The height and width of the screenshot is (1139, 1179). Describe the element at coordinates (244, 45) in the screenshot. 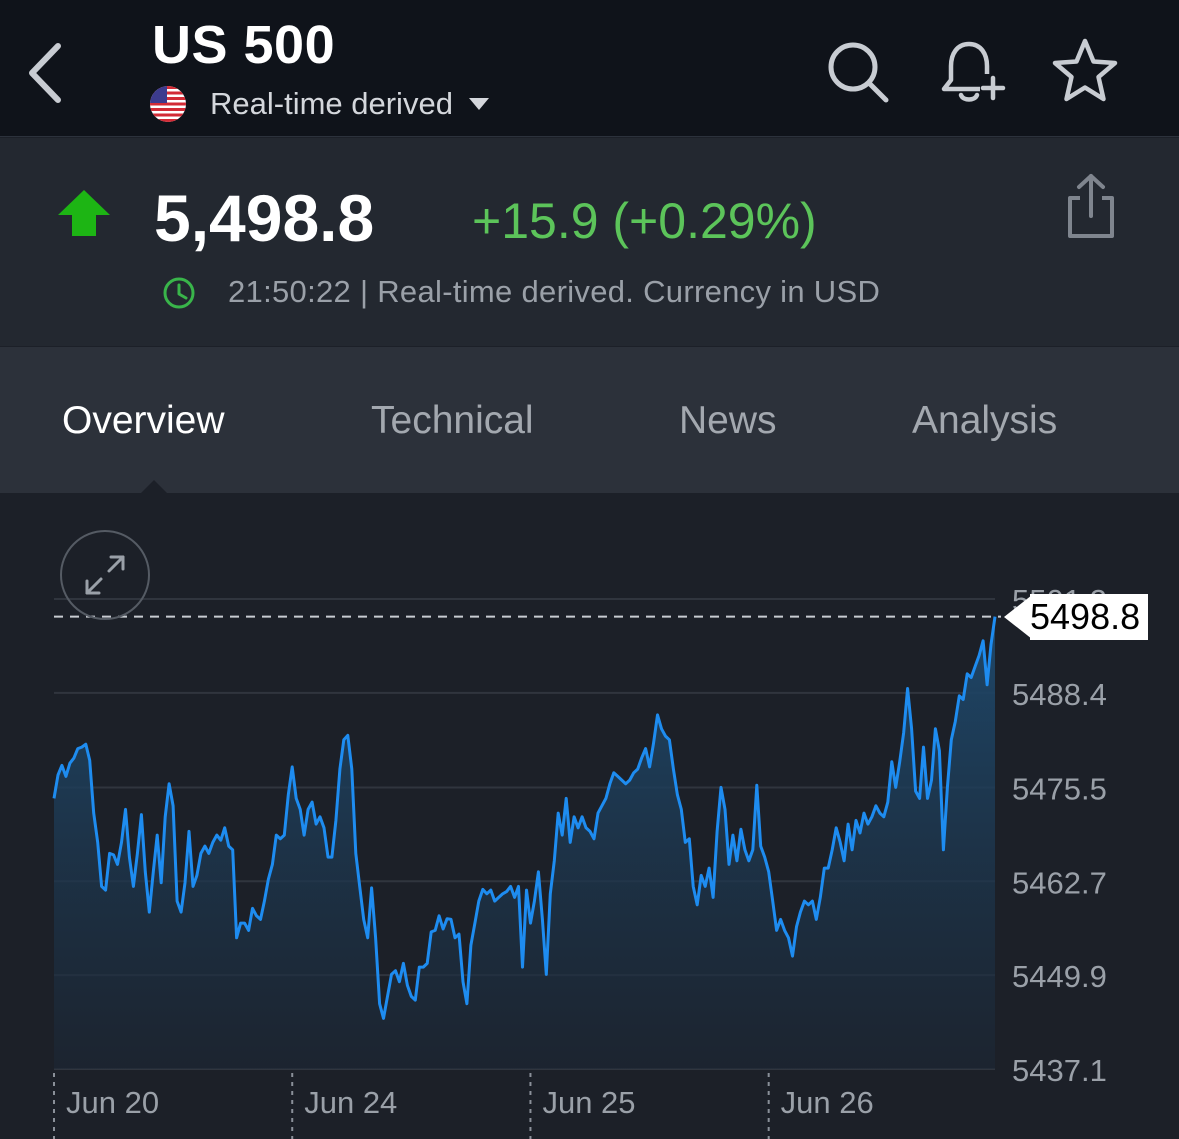

I see `instrument-title: US 500` at that location.